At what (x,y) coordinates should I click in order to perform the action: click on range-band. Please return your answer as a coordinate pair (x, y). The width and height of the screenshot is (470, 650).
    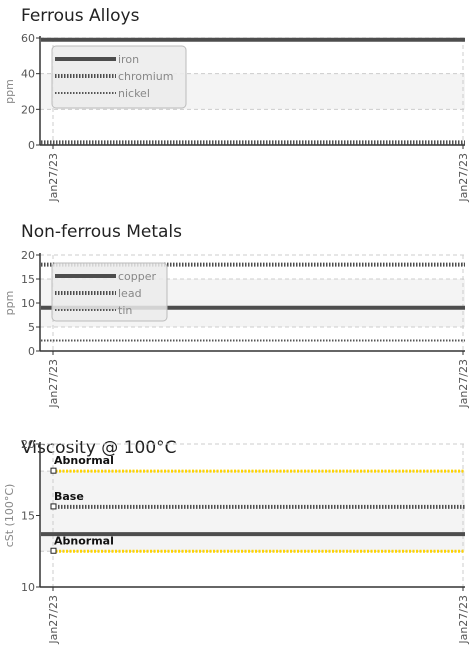
    Looking at the image, I should click on (252, 511).